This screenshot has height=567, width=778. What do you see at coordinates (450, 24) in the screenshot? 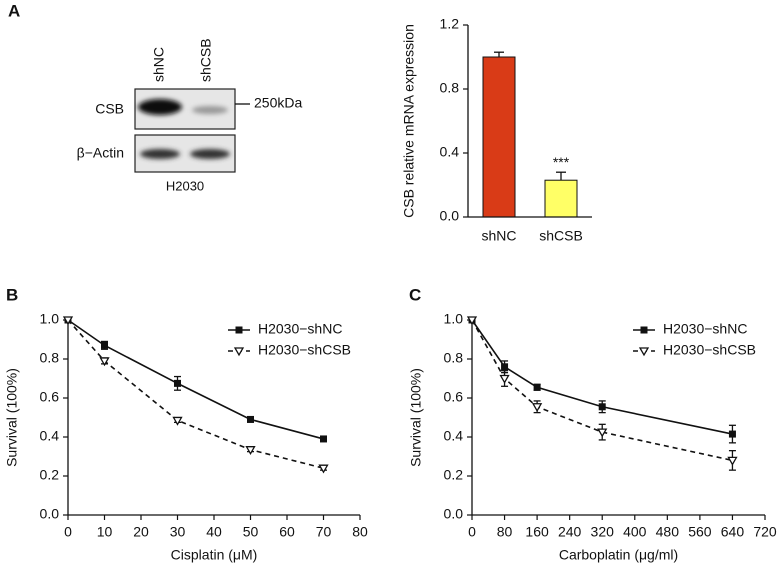
I see `y-tick-label: 1.2` at bounding box center [450, 24].